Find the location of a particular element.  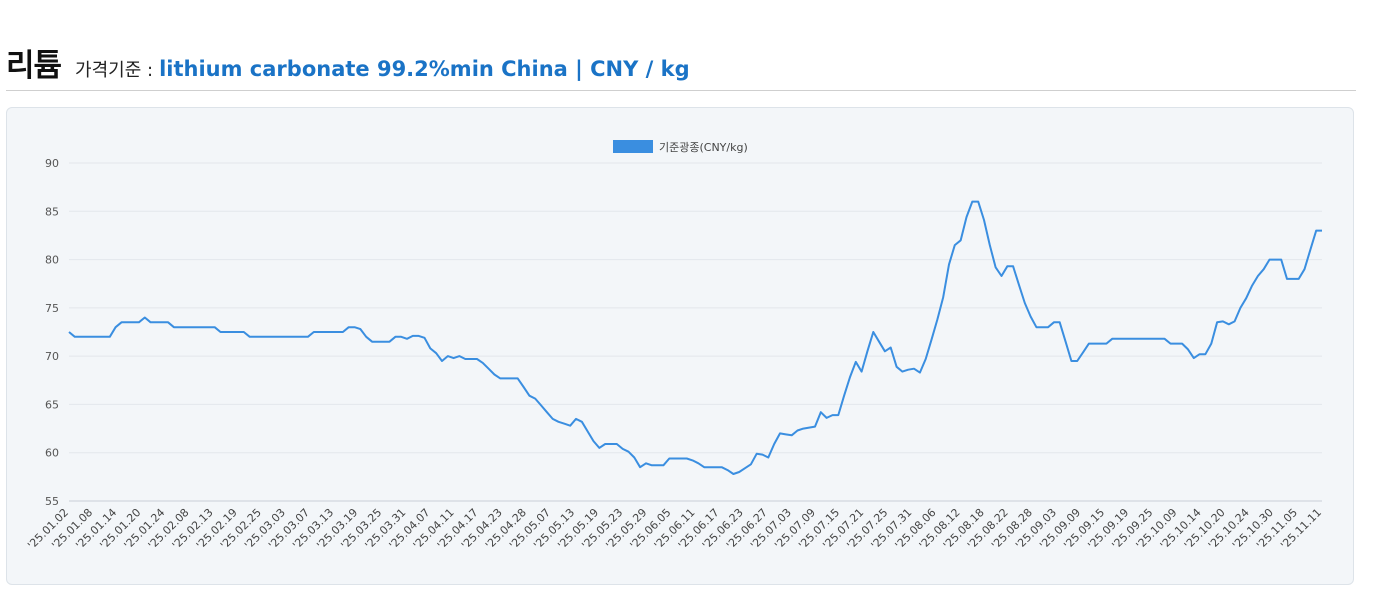

y-tick-label: 85 is located at coordinates (52, 211).